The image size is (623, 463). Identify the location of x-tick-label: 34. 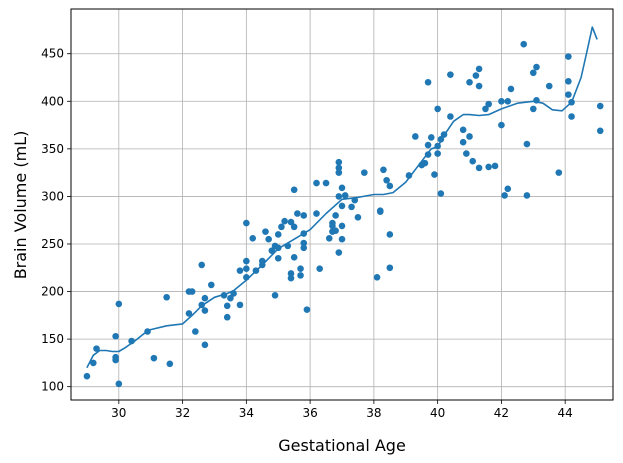
(246, 413).